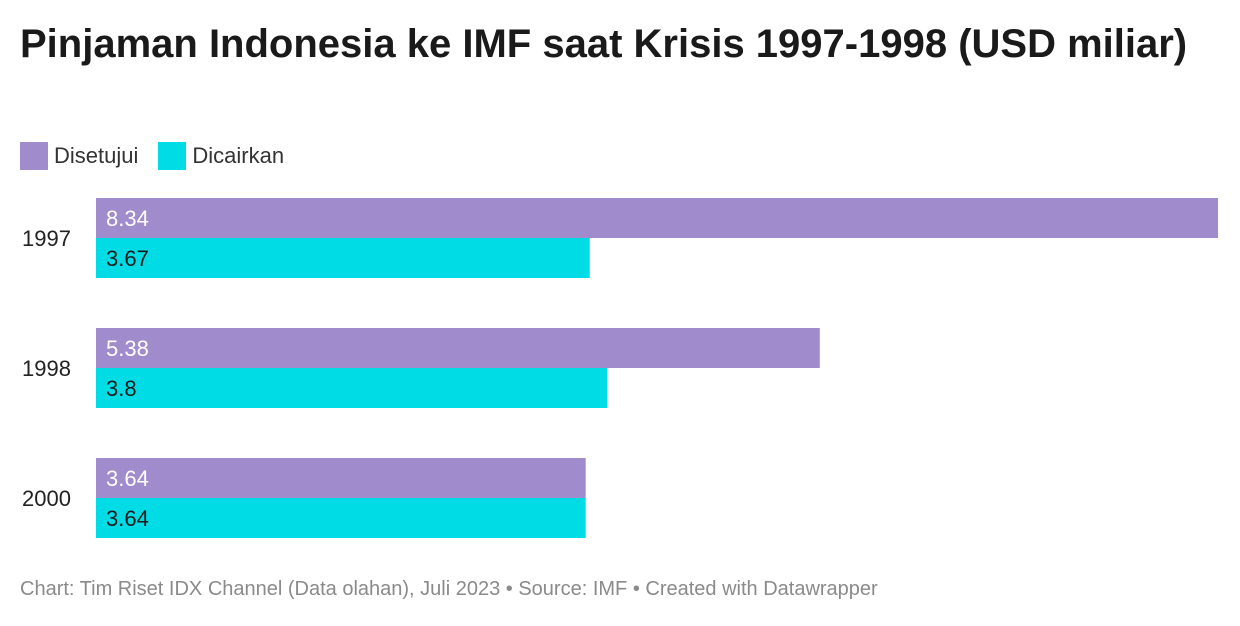  Describe the element at coordinates (341, 478) in the screenshot. I see `bar-disetujui-2000` at that location.